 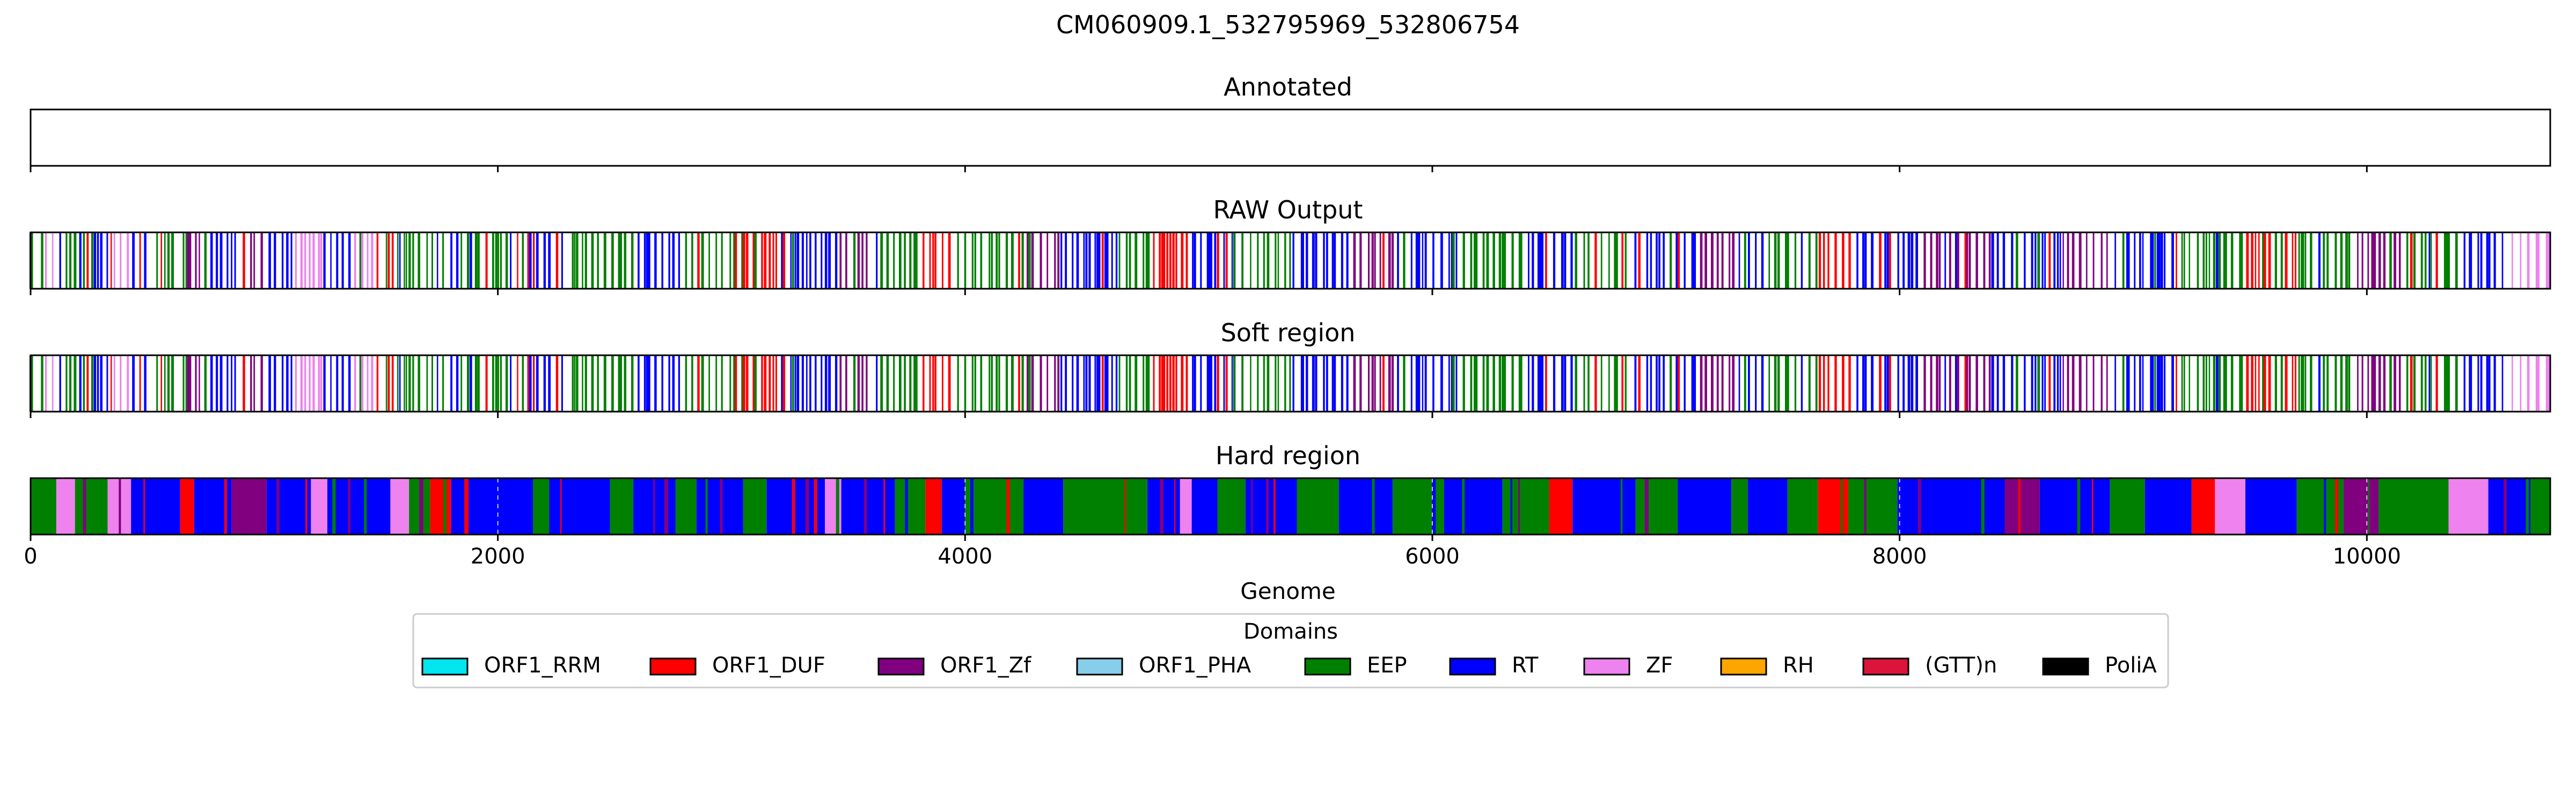 I want to click on x-tick-label: 4000, so click(x=965, y=556).